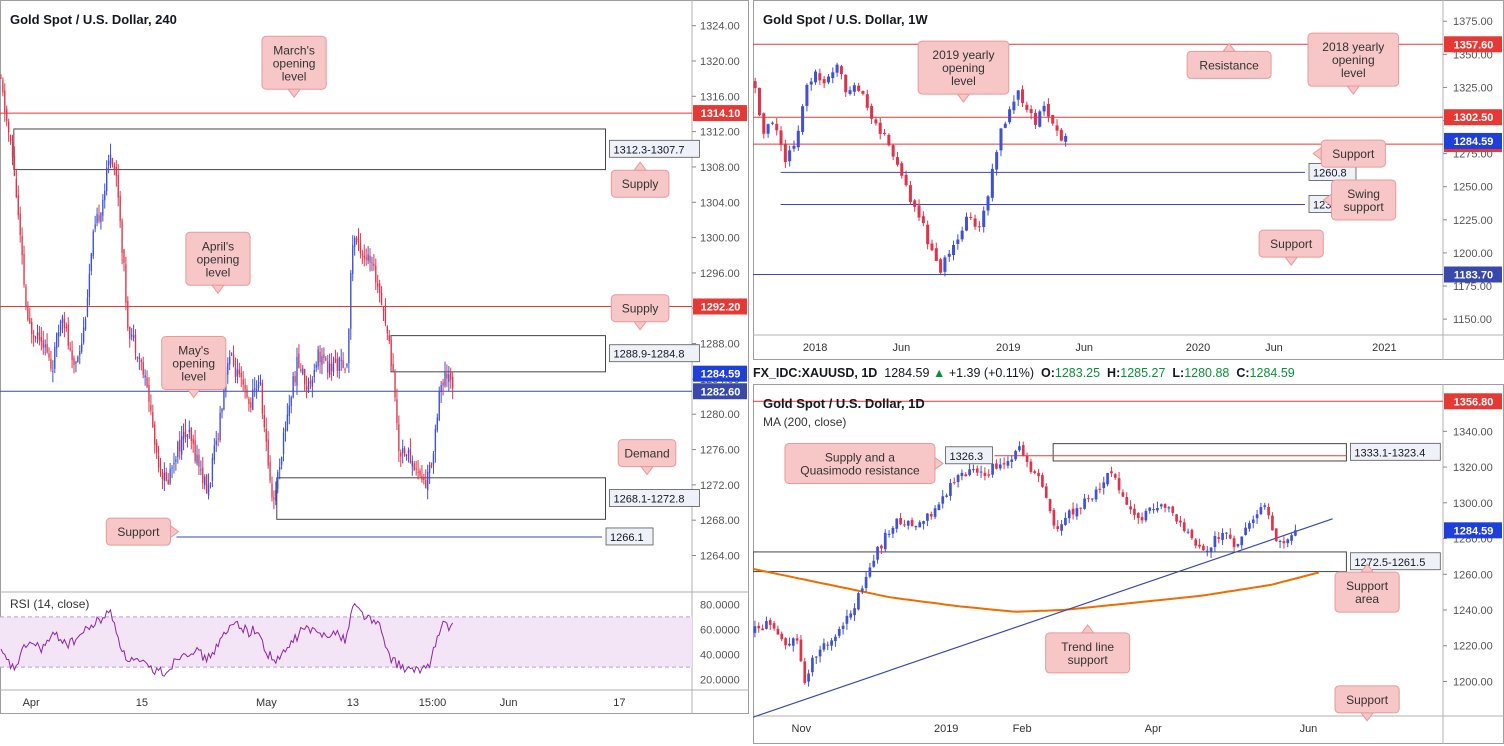 The image size is (1504, 746). Describe the element at coordinates (720, 451) in the screenshot. I see `y-tick-label: 1276.00` at that location.